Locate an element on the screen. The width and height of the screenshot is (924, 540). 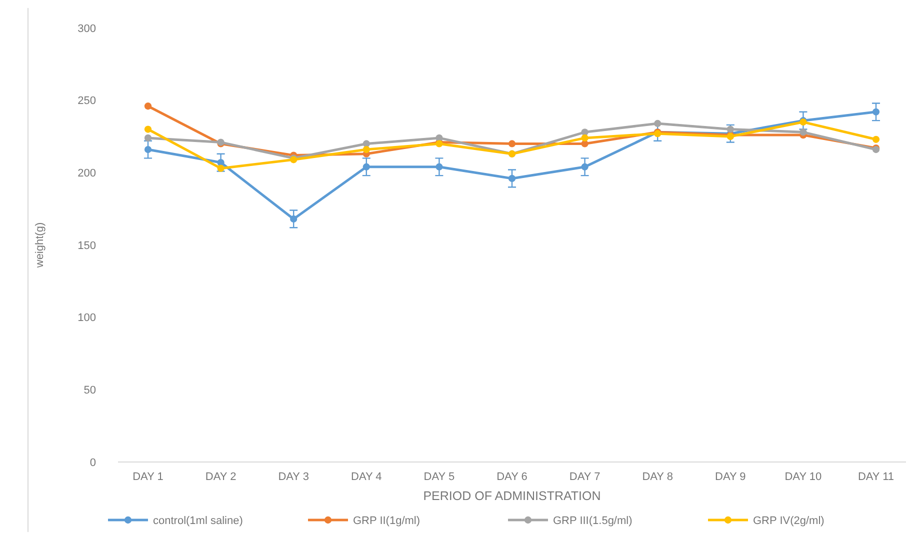
x-tick-label: DAY 5 is located at coordinates (439, 477).